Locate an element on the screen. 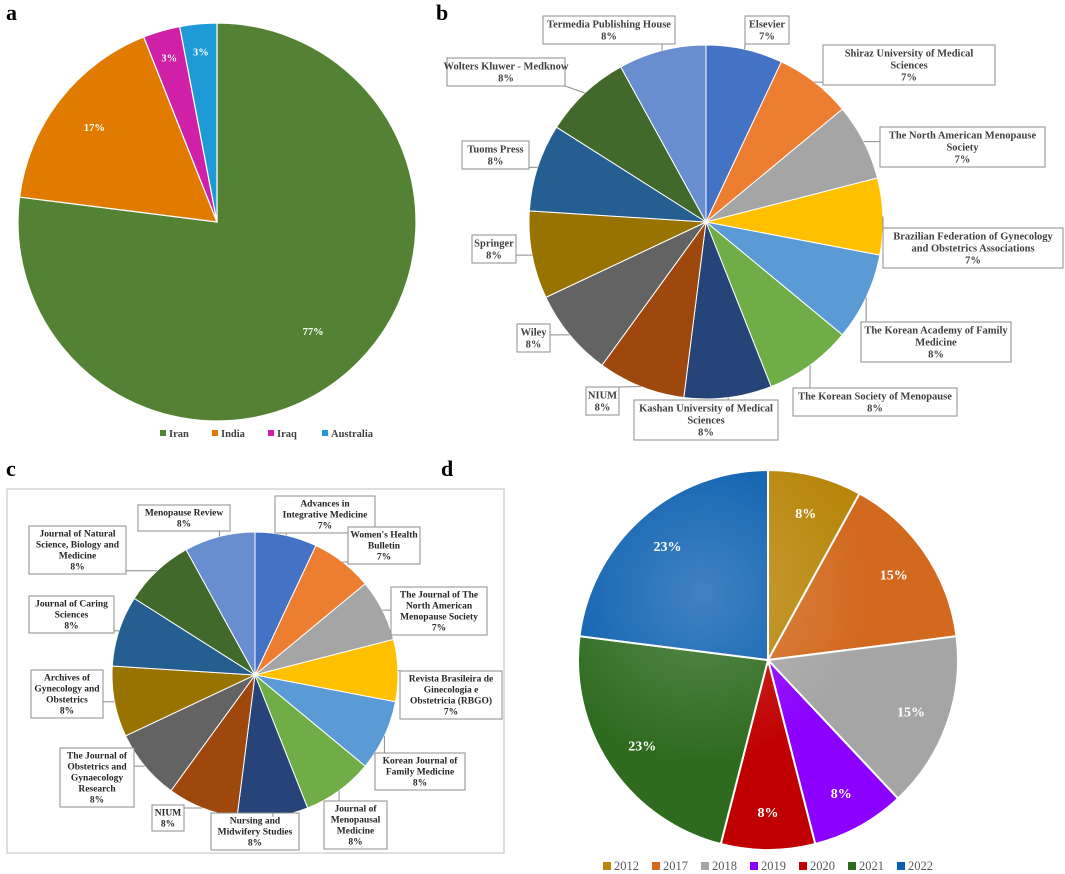 This screenshot has width=1065, height=874. b-label-pct-tuoms-press: 8% is located at coordinates (496, 162).